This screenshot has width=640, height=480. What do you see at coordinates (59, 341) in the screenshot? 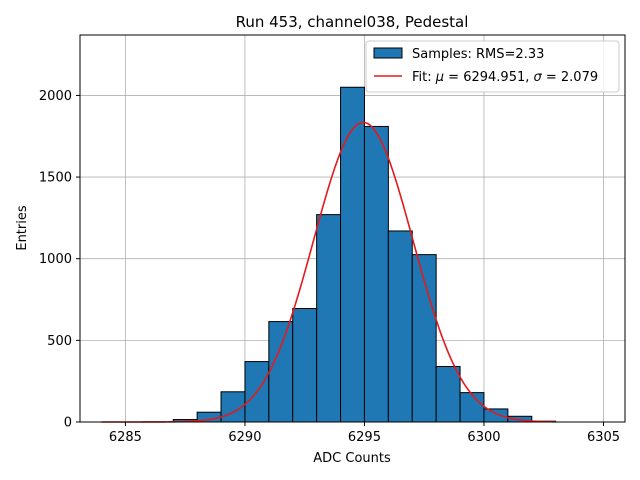
I see `y-tick-label: 500` at bounding box center [59, 341].